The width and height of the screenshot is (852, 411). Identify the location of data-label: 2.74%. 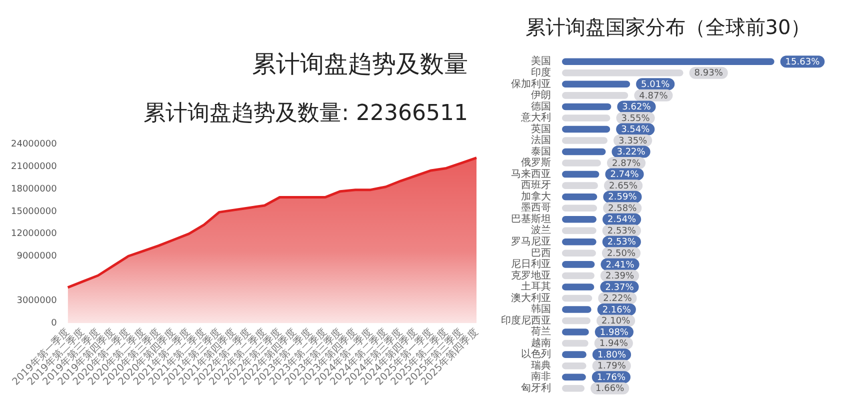
(625, 175).